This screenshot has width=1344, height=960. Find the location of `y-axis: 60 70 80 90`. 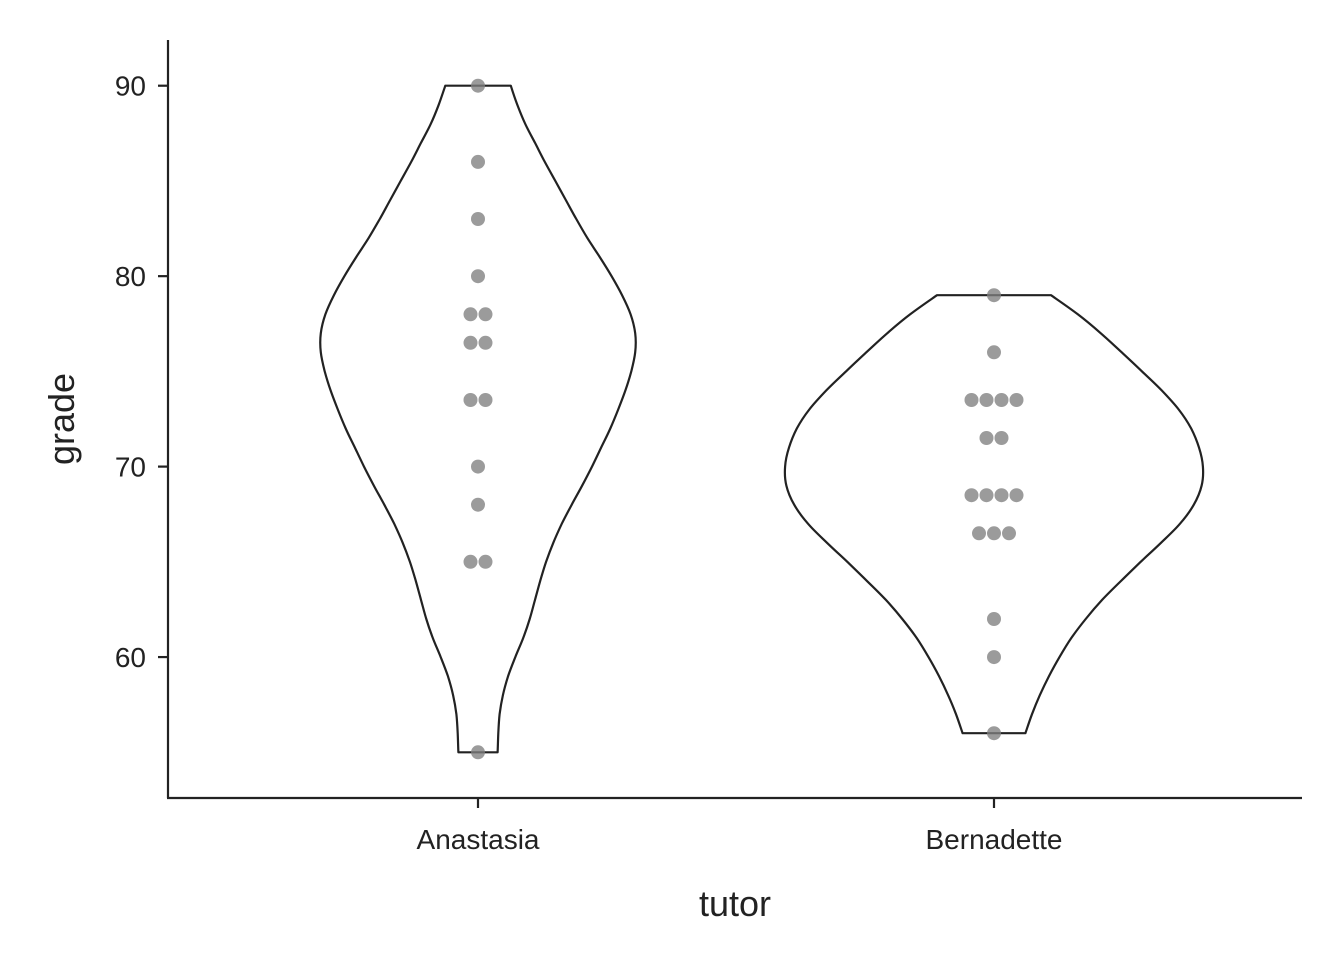

y-axis: 60 70 80 90 is located at coordinates (142, 419).